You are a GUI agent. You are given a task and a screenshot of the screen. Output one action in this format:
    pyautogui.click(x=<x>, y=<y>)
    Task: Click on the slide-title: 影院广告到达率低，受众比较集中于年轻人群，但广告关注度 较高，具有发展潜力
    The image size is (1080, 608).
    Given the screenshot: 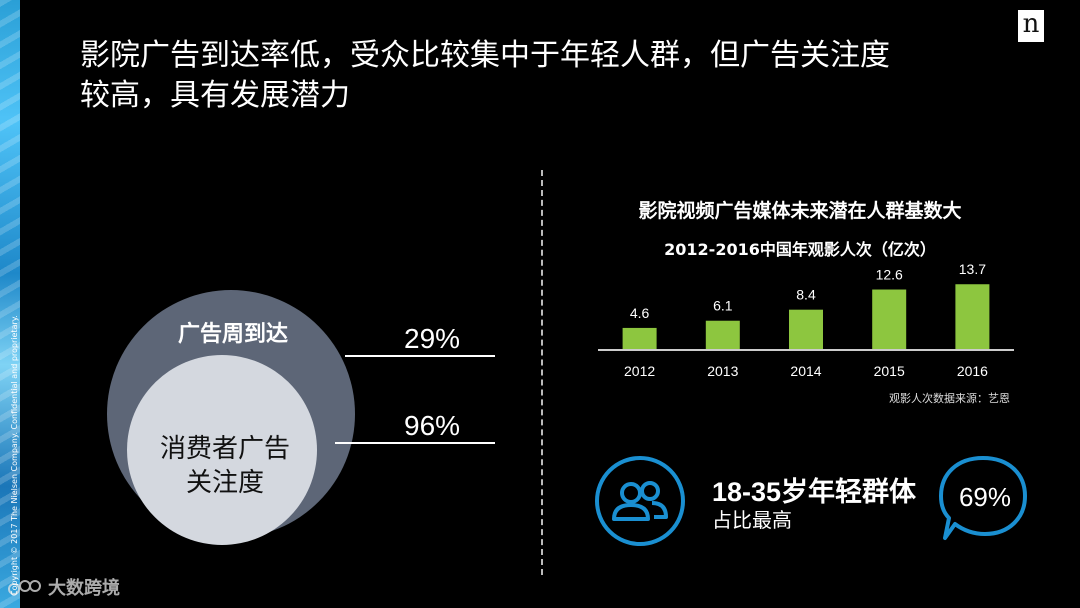 What is the action you would take?
    pyautogui.click(x=485, y=75)
    